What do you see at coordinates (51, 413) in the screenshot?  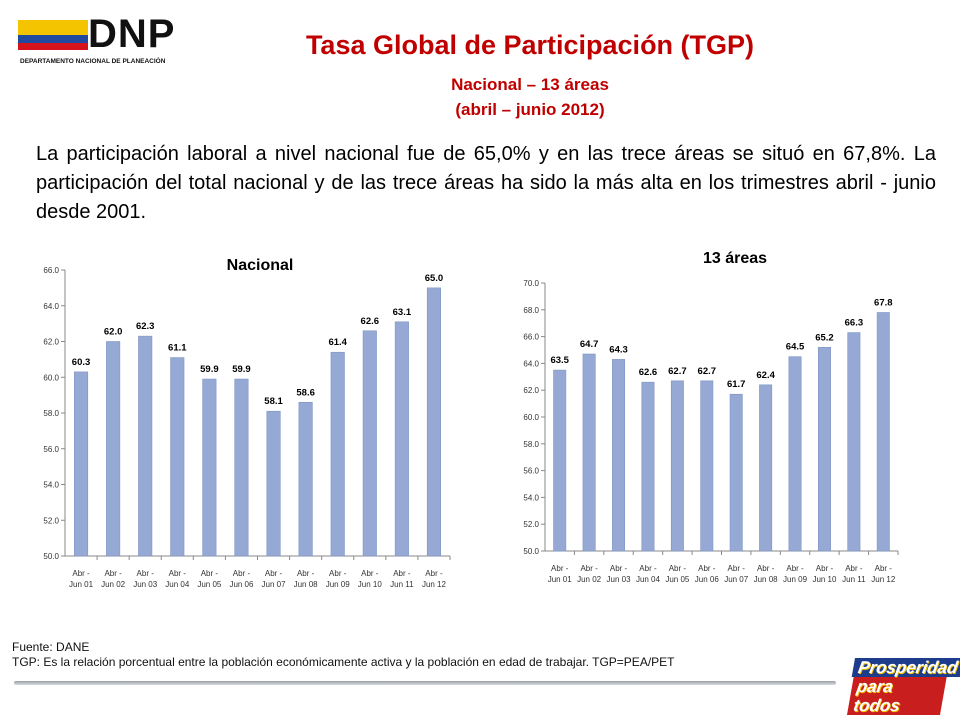 I see `y-tick-label: 58.0` at bounding box center [51, 413].